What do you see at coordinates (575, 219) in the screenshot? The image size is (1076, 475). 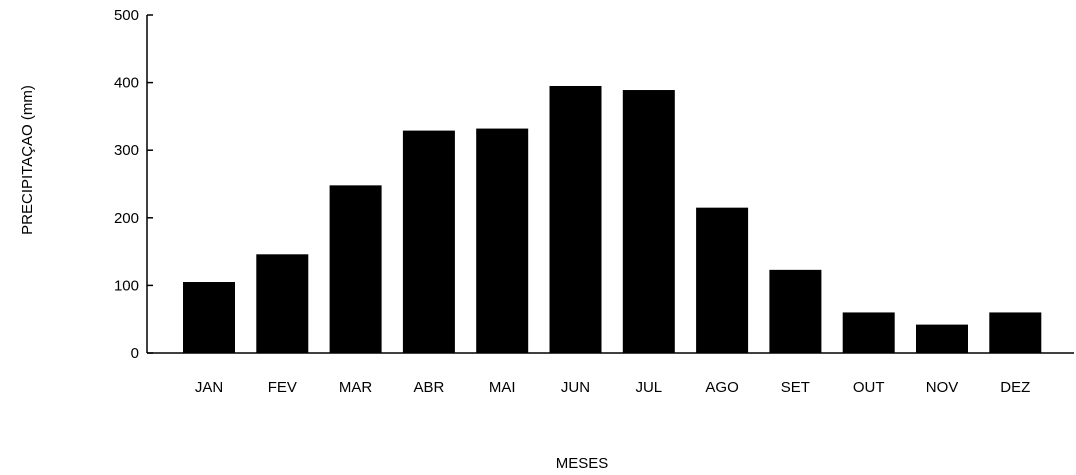 I see `bar-jun` at bounding box center [575, 219].